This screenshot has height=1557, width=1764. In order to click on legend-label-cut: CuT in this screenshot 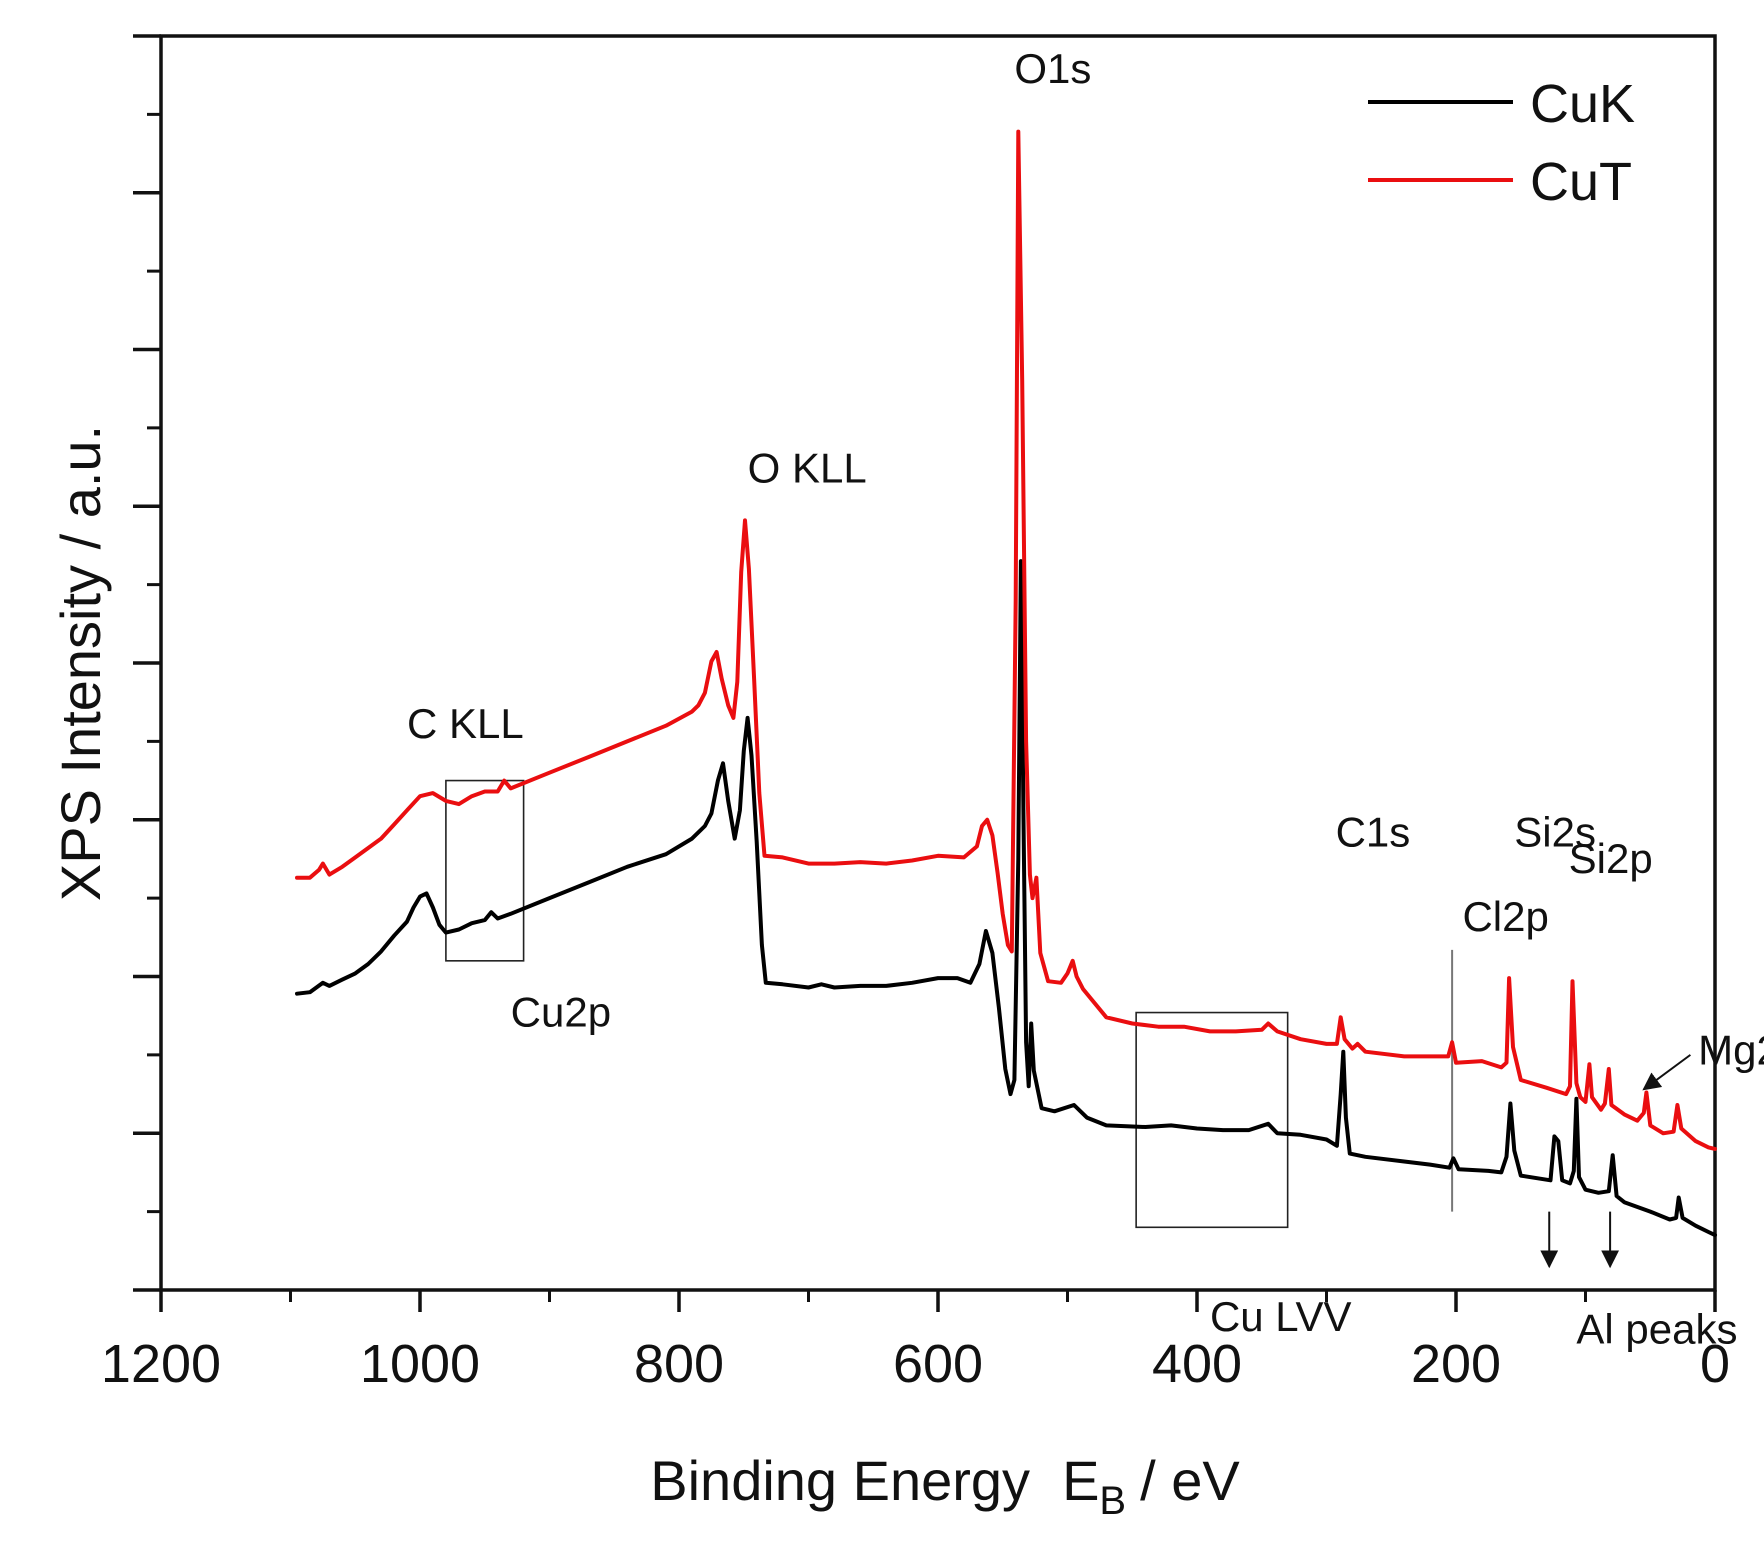, I will do `click(1581, 182)`.